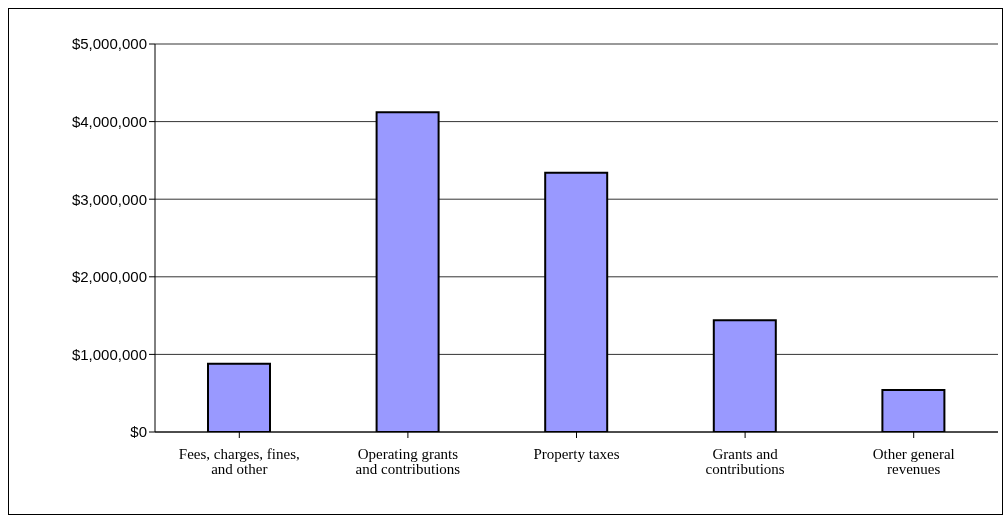  I want to click on x-tick-label: Other general revenues, so click(913, 461).